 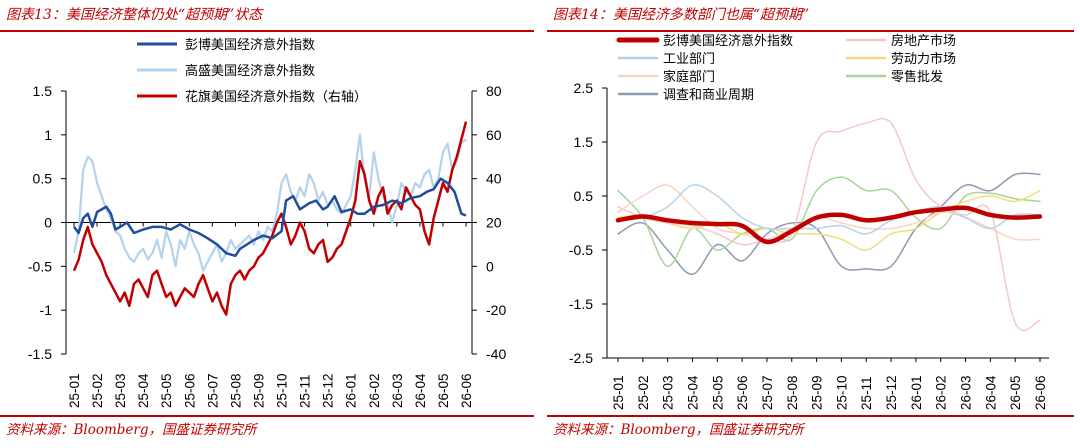 What do you see at coordinates (48, 135) in the screenshot?
I see `y-tick-label: 1` at bounding box center [48, 135].